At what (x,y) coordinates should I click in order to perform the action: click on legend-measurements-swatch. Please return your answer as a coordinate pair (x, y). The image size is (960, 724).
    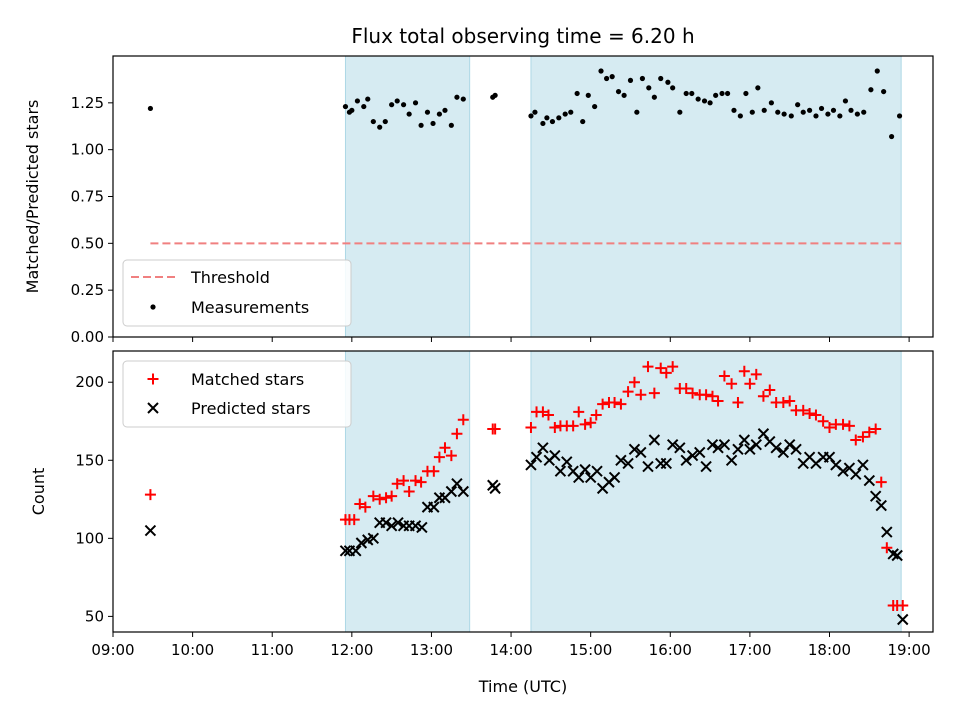
    Looking at the image, I should click on (153, 307).